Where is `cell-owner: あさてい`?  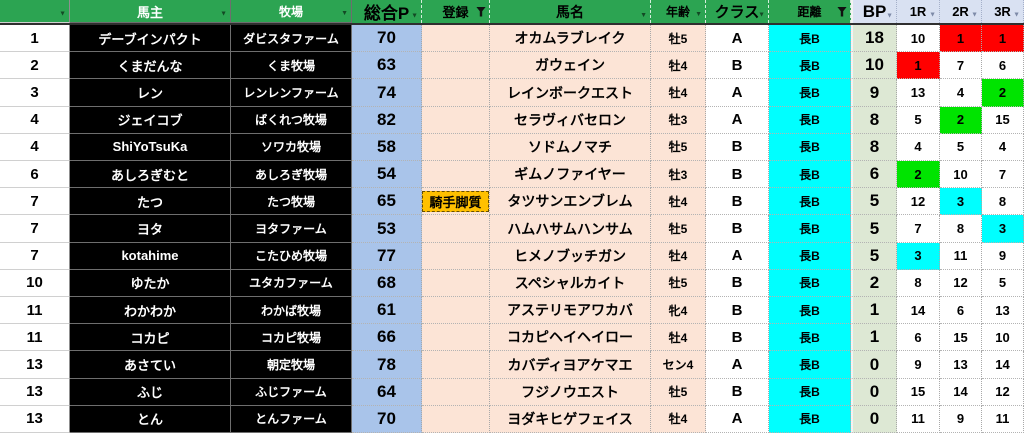
cell-owner: あさてい is located at coordinates (150, 365).